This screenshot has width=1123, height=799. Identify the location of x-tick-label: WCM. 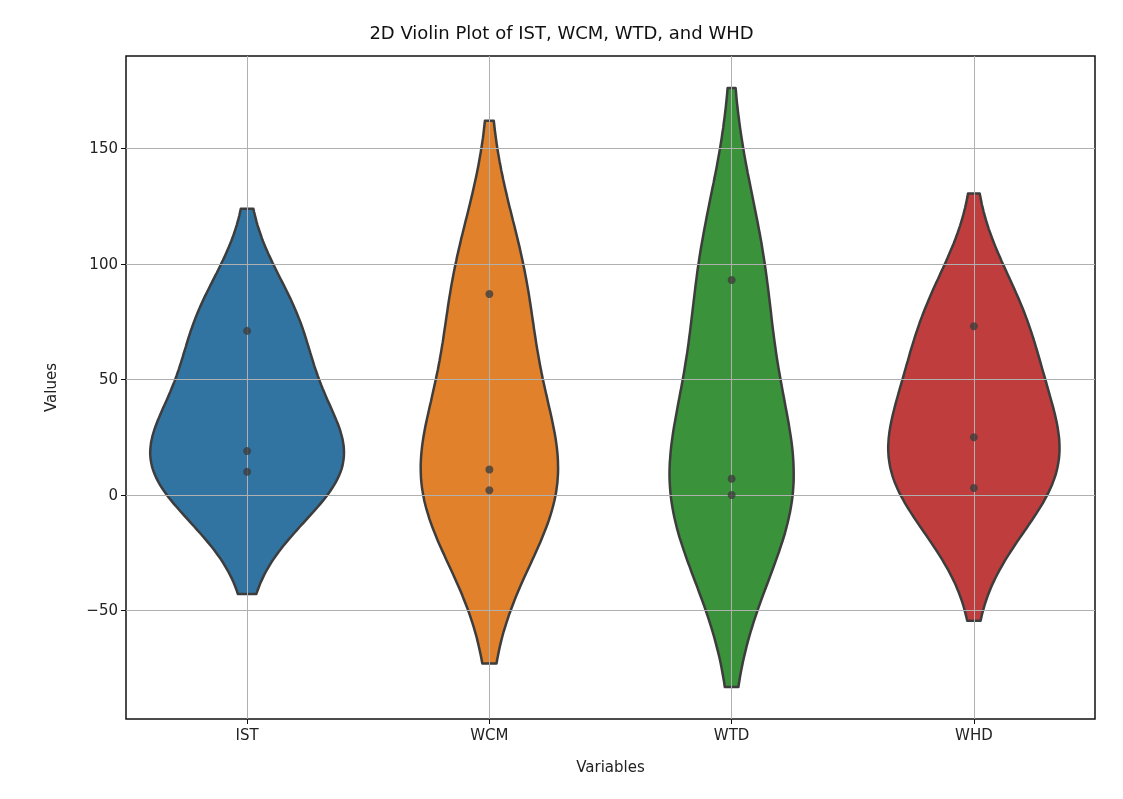
(489, 734).